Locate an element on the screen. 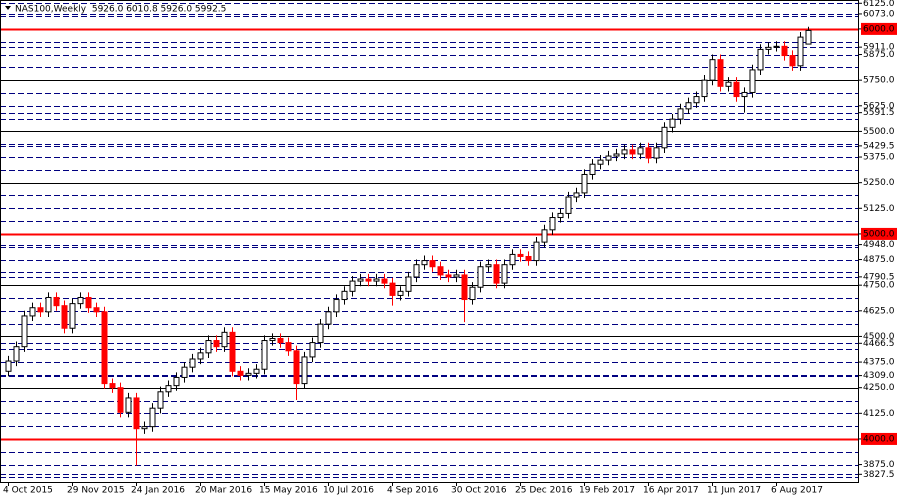 This screenshot has height=500, width=900. y-tick-label: 5375.0 is located at coordinates (879, 158).